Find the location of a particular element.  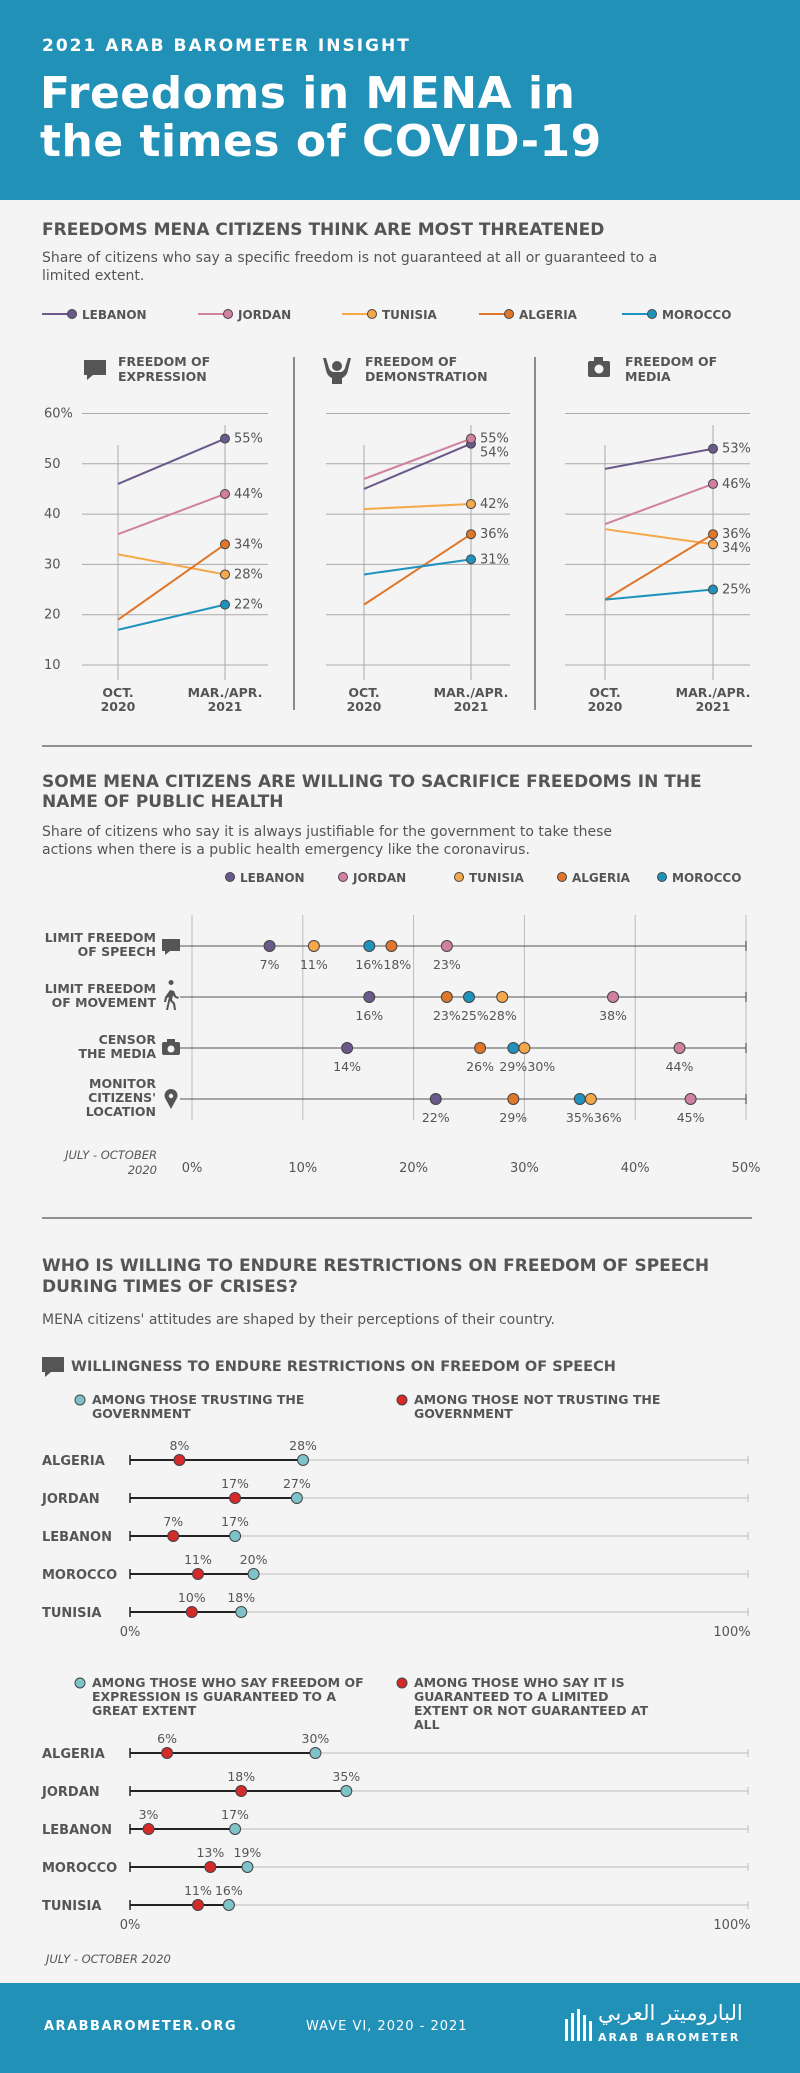

line-chart-title-line: FREEDOM OF is located at coordinates (671, 361).